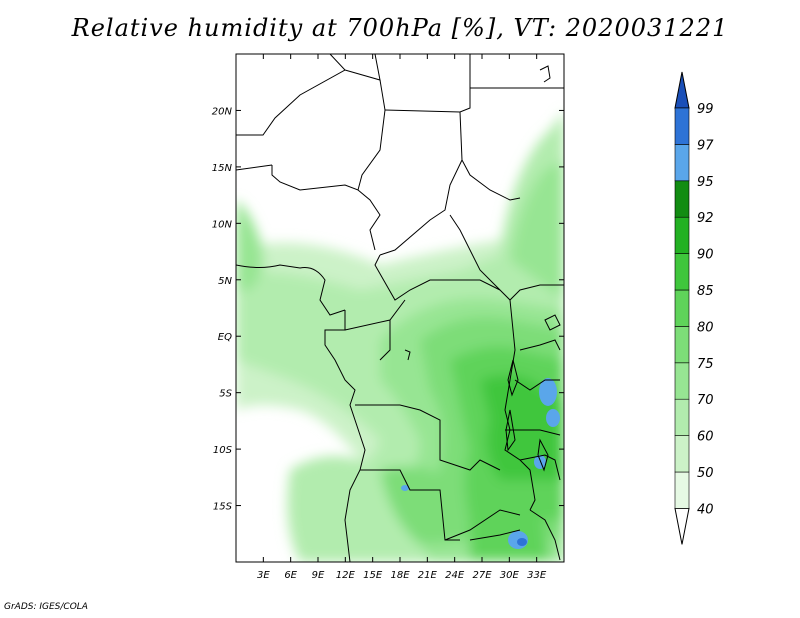 The height and width of the screenshot is (618, 800). Describe the element at coordinates (290, 575) in the screenshot. I see `x-tick-label: 6E` at that location.